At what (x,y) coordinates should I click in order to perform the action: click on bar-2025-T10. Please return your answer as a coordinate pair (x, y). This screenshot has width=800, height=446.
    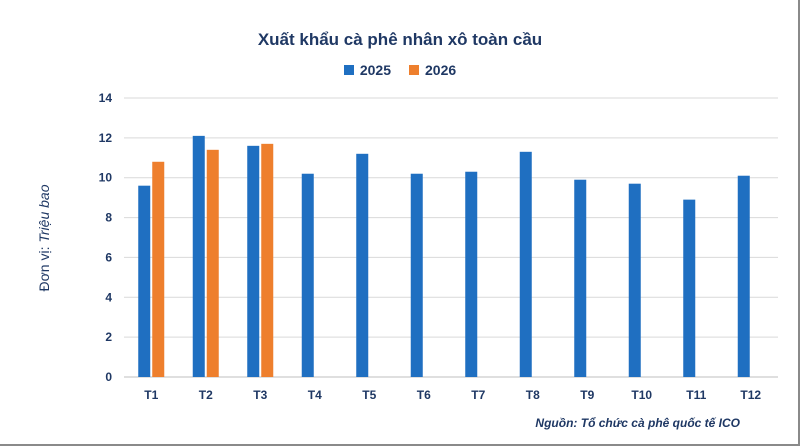
    Looking at the image, I should click on (634, 280).